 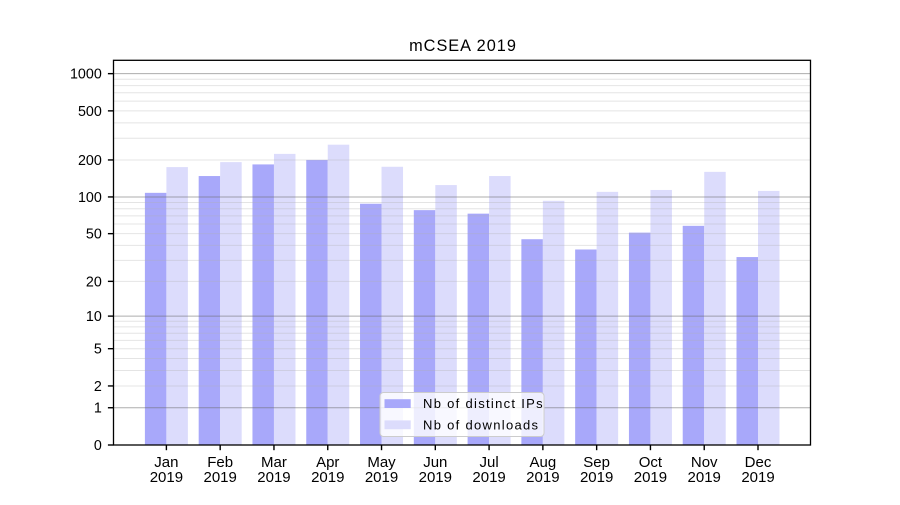 I want to click on svg-text: Dec, so click(x=758, y=462).